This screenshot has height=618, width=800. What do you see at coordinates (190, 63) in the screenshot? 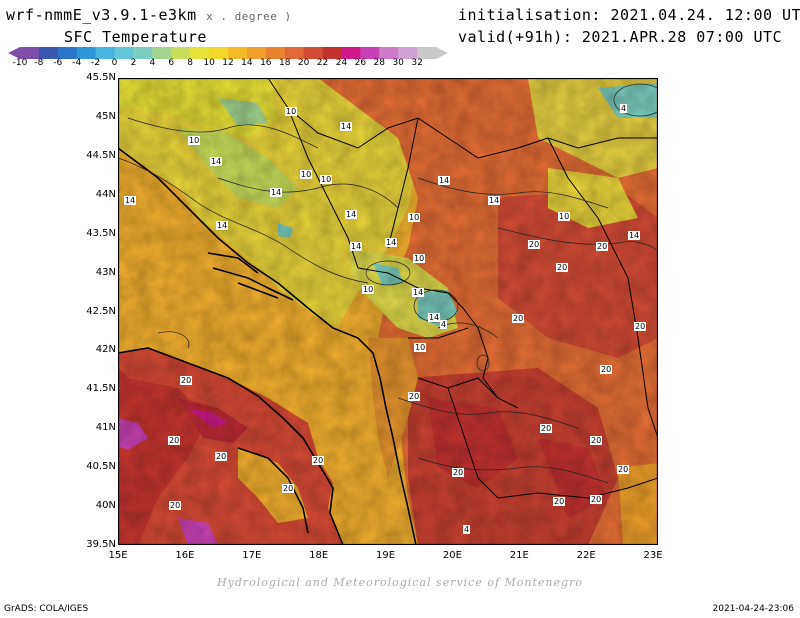
I see `colorbar-label: 8` at bounding box center [190, 63].